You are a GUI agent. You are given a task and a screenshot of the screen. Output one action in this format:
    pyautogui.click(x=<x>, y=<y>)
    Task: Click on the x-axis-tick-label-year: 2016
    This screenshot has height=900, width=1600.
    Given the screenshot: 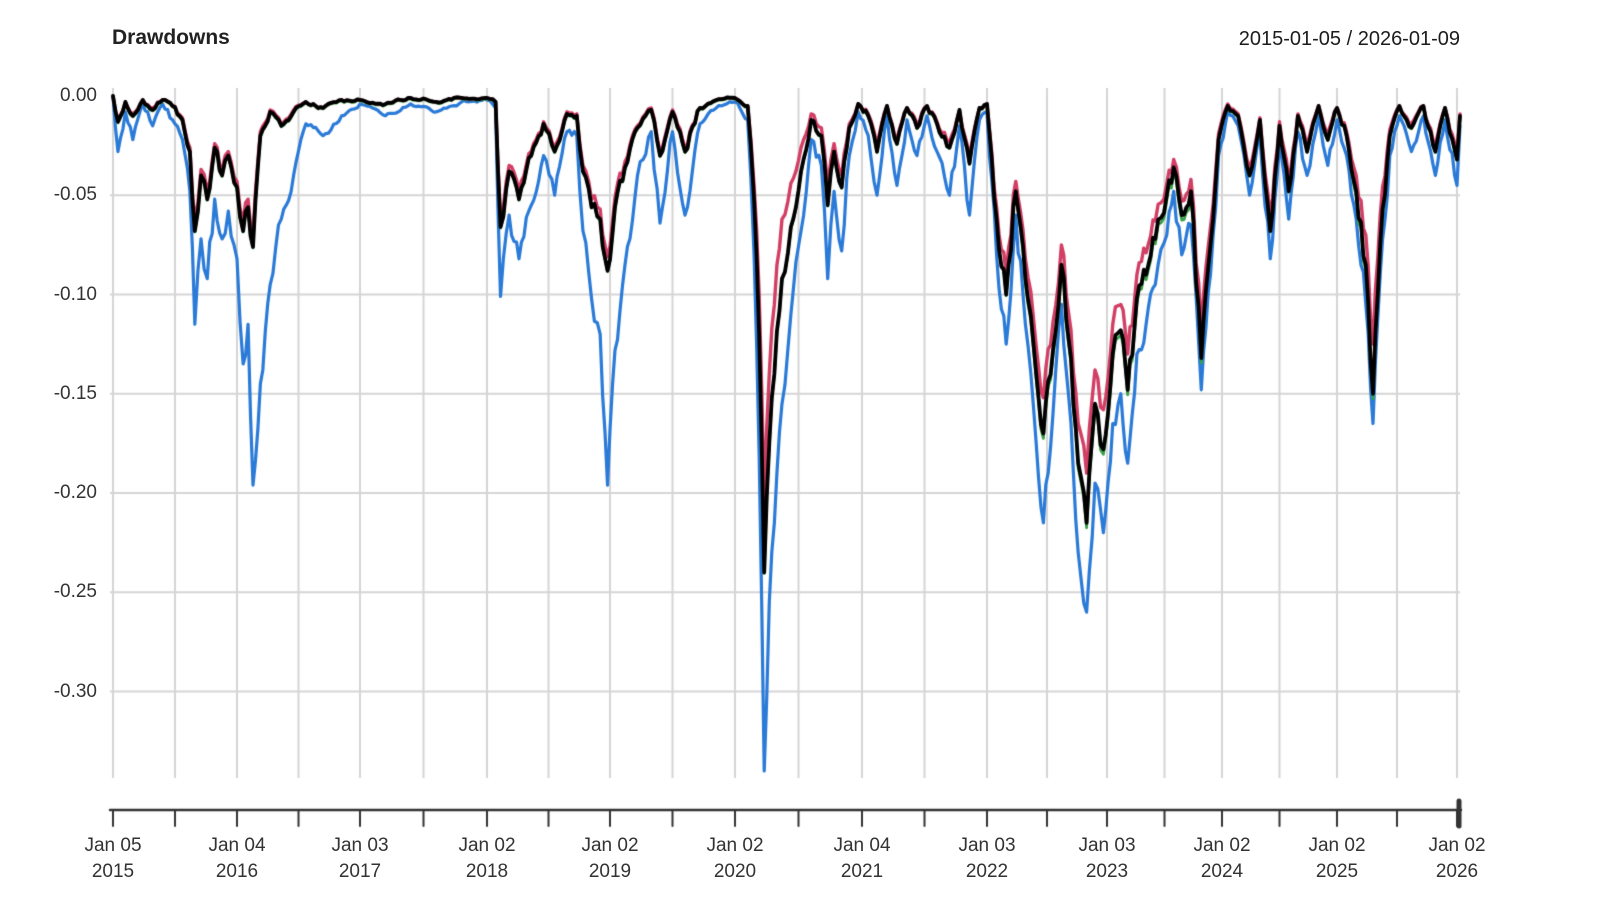 What is the action you would take?
    pyautogui.click(x=237, y=871)
    